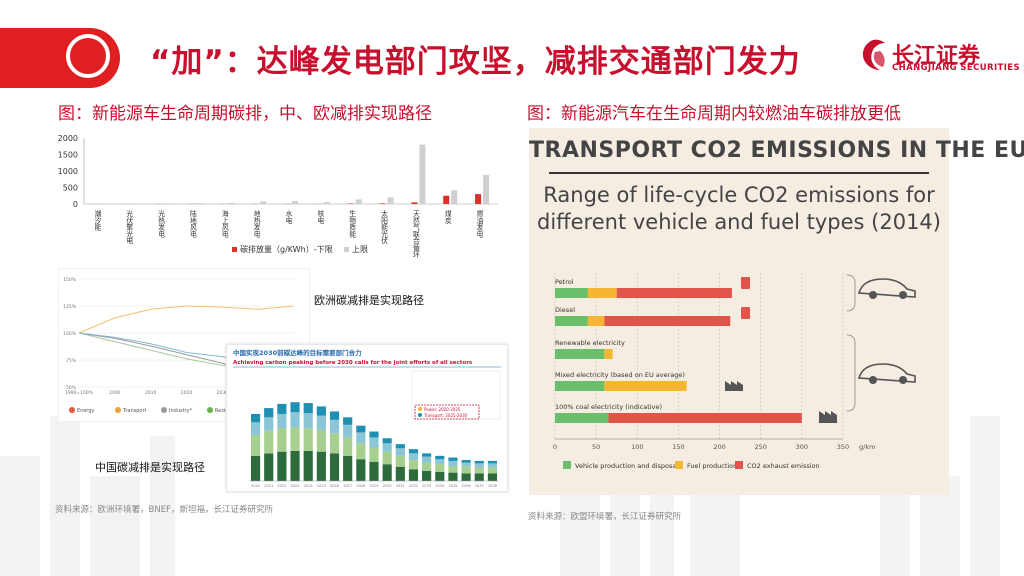 The width and height of the screenshot is (1024, 576). What do you see at coordinates (360, 249) in the screenshot?
I see `legend-high-label: 上限` at bounding box center [360, 249].